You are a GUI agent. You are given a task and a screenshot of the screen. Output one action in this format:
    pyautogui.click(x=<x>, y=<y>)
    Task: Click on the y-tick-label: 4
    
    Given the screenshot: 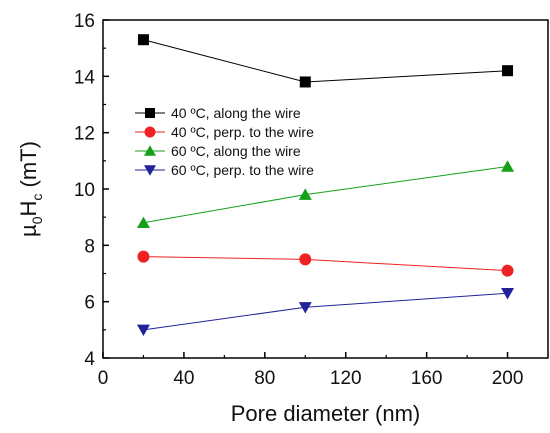 What is the action you would take?
    pyautogui.click(x=89, y=359)
    